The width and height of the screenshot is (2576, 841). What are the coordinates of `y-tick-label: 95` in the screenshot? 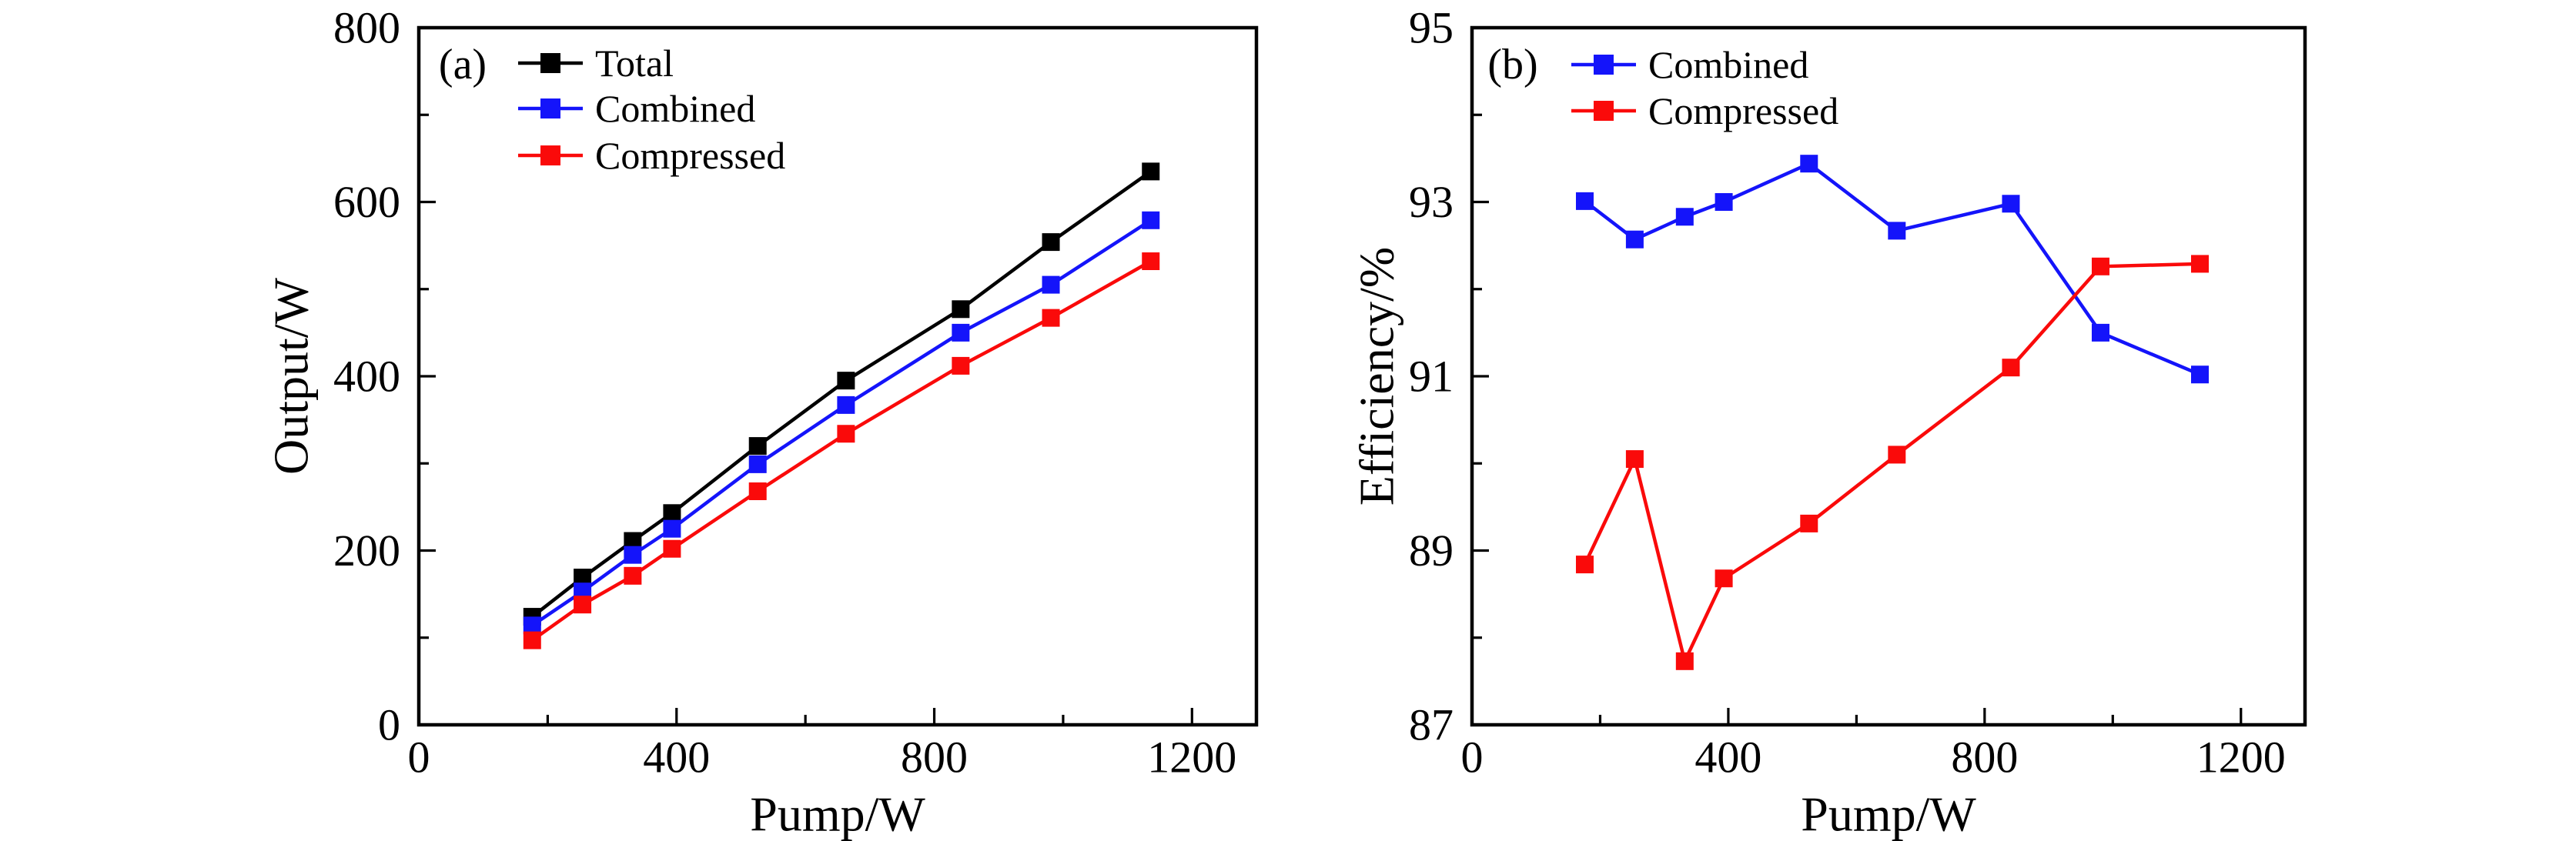 It's located at (1431, 28).